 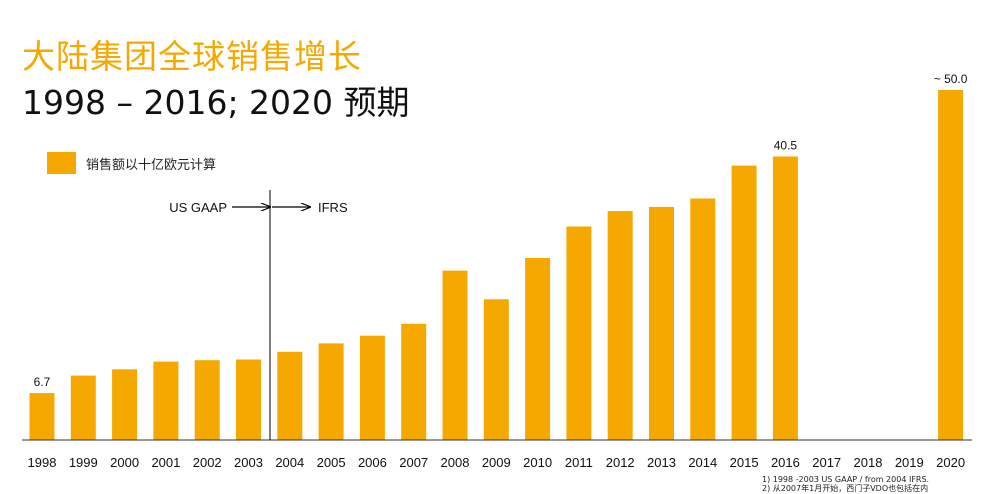 What do you see at coordinates (909, 462) in the screenshot?
I see `x-tick-2019: 2019` at bounding box center [909, 462].